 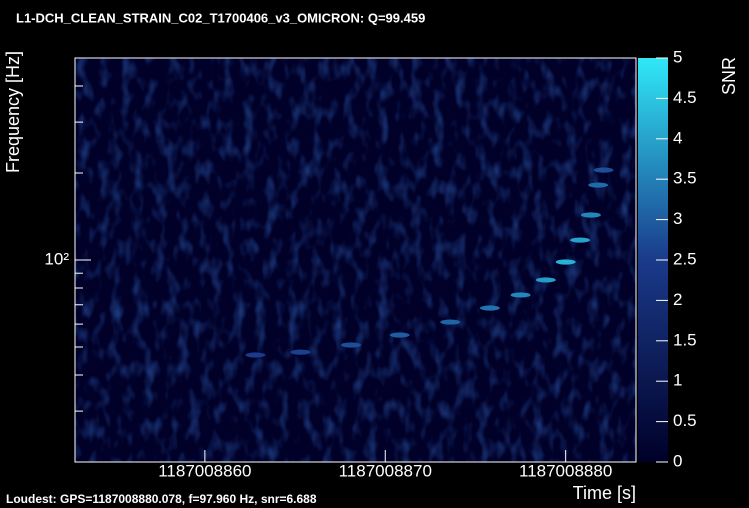 I want to click on colorbar-tick-label: 3.5, so click(x=685, y=178).